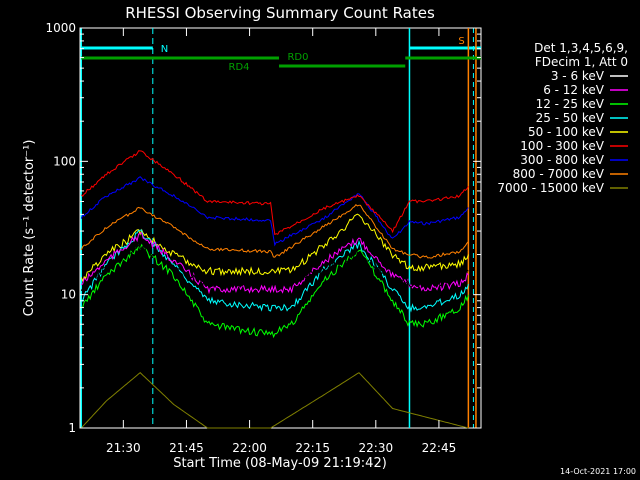 Image resolution: width=640 pixels, height=480 pixels. What do you see at coordinates (376, 448) in the screenshot?
I see `x-tick-label: 22:30` at bounding box center [376, 448].